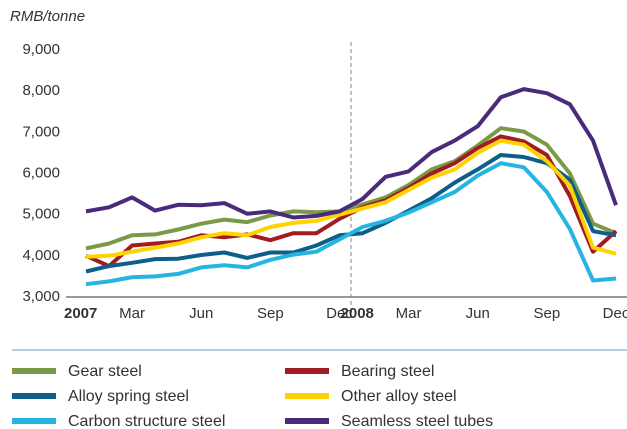 This screenshot has width=627, height=429. What do you see at coordinates (387, 371) in the screenshot?
I see `legend-label: Bearing steel` at bounding box center [387, 371].